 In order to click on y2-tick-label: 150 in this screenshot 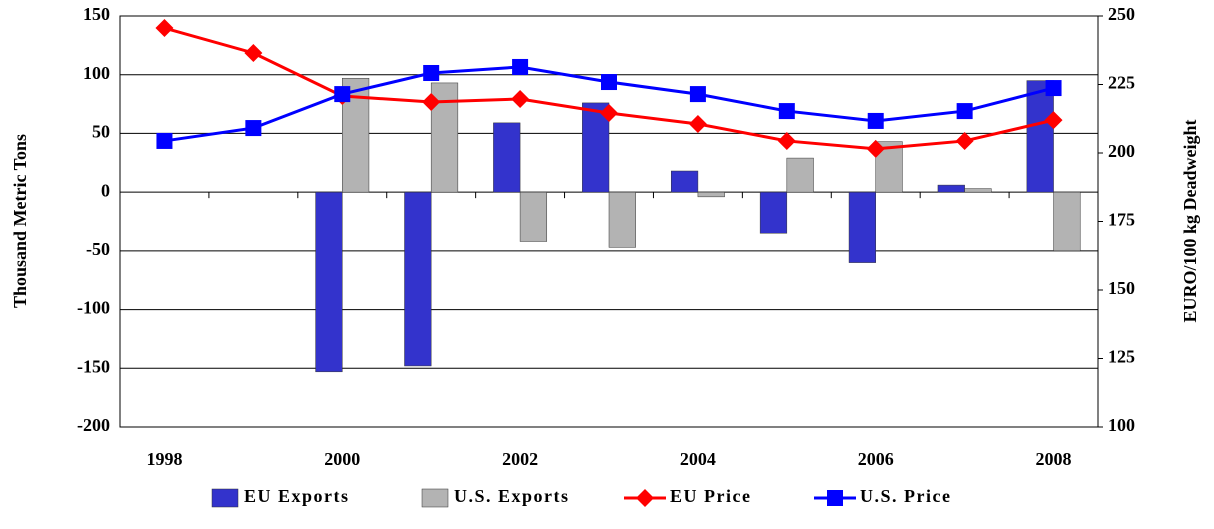, I will do `click(1121, 288)`.